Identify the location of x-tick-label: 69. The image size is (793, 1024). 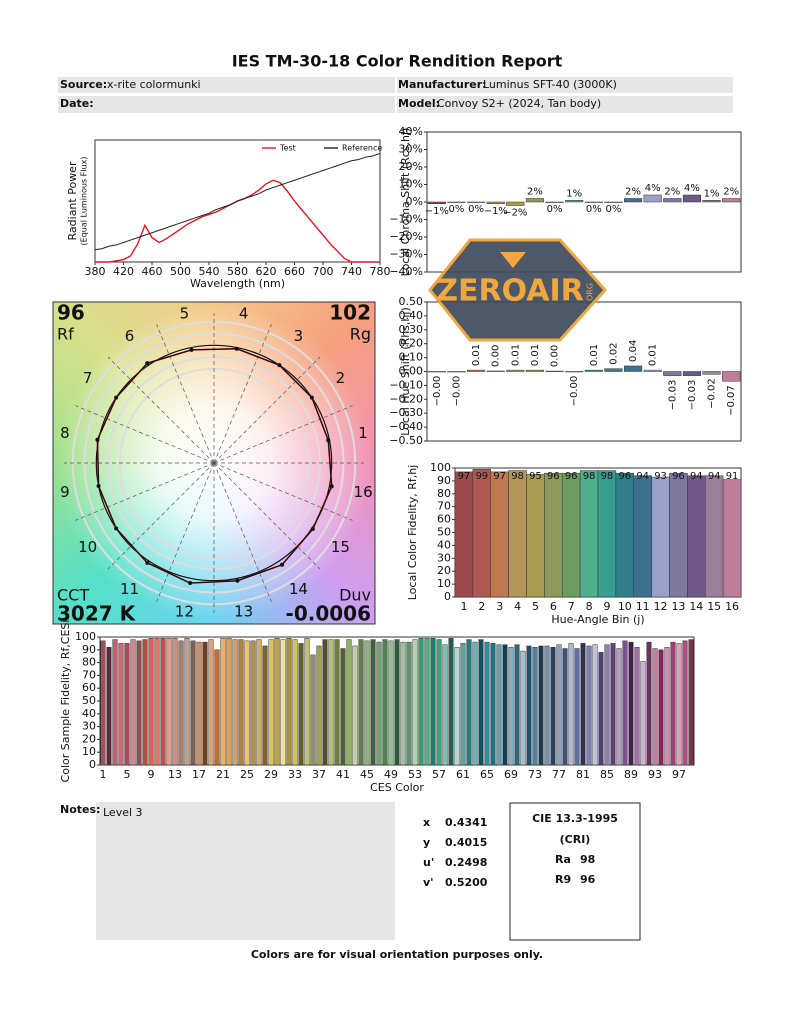
(511, 774).